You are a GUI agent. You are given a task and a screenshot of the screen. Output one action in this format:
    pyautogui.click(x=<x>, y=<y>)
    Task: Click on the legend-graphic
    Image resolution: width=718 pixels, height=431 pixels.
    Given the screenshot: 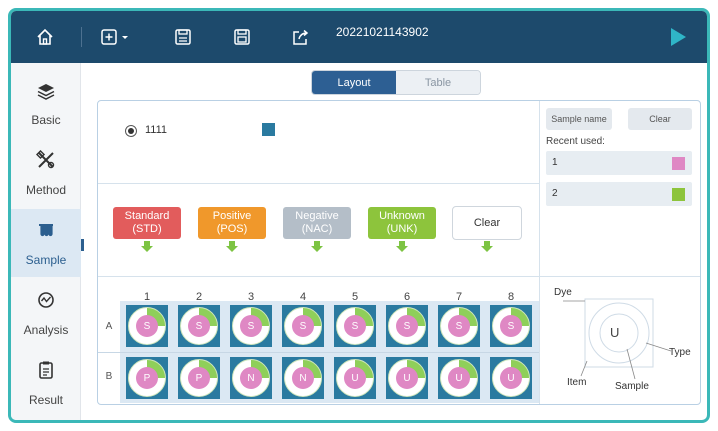 What is the action you would take?
    pyautogui.click(x=617, y=339)
    